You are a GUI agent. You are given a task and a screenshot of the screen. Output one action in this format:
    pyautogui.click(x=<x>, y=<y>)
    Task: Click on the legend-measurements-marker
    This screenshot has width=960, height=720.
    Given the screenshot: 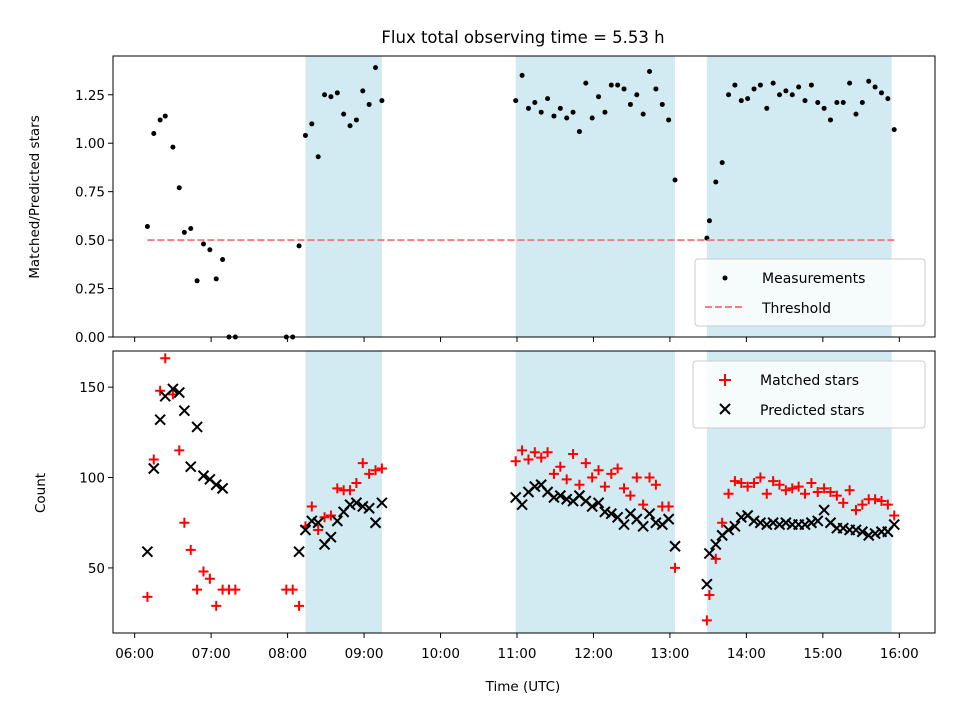 What is the action you would take?
    pyautogui.click(x=725, y=278)
    